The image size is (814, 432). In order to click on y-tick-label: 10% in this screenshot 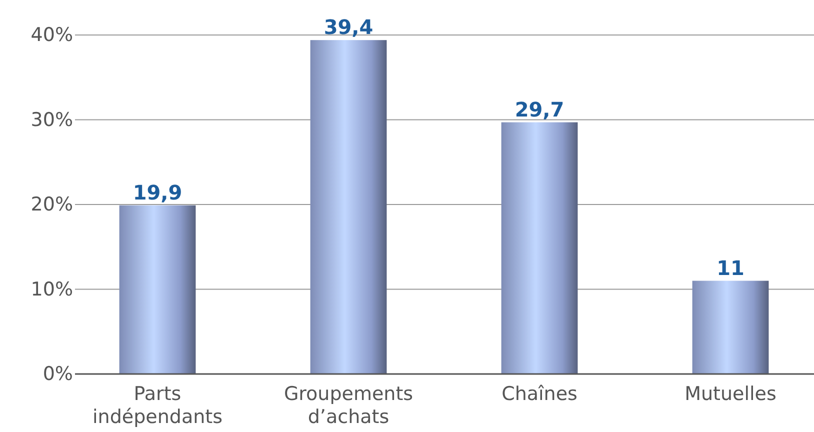, I will do `click(51, 289)`.